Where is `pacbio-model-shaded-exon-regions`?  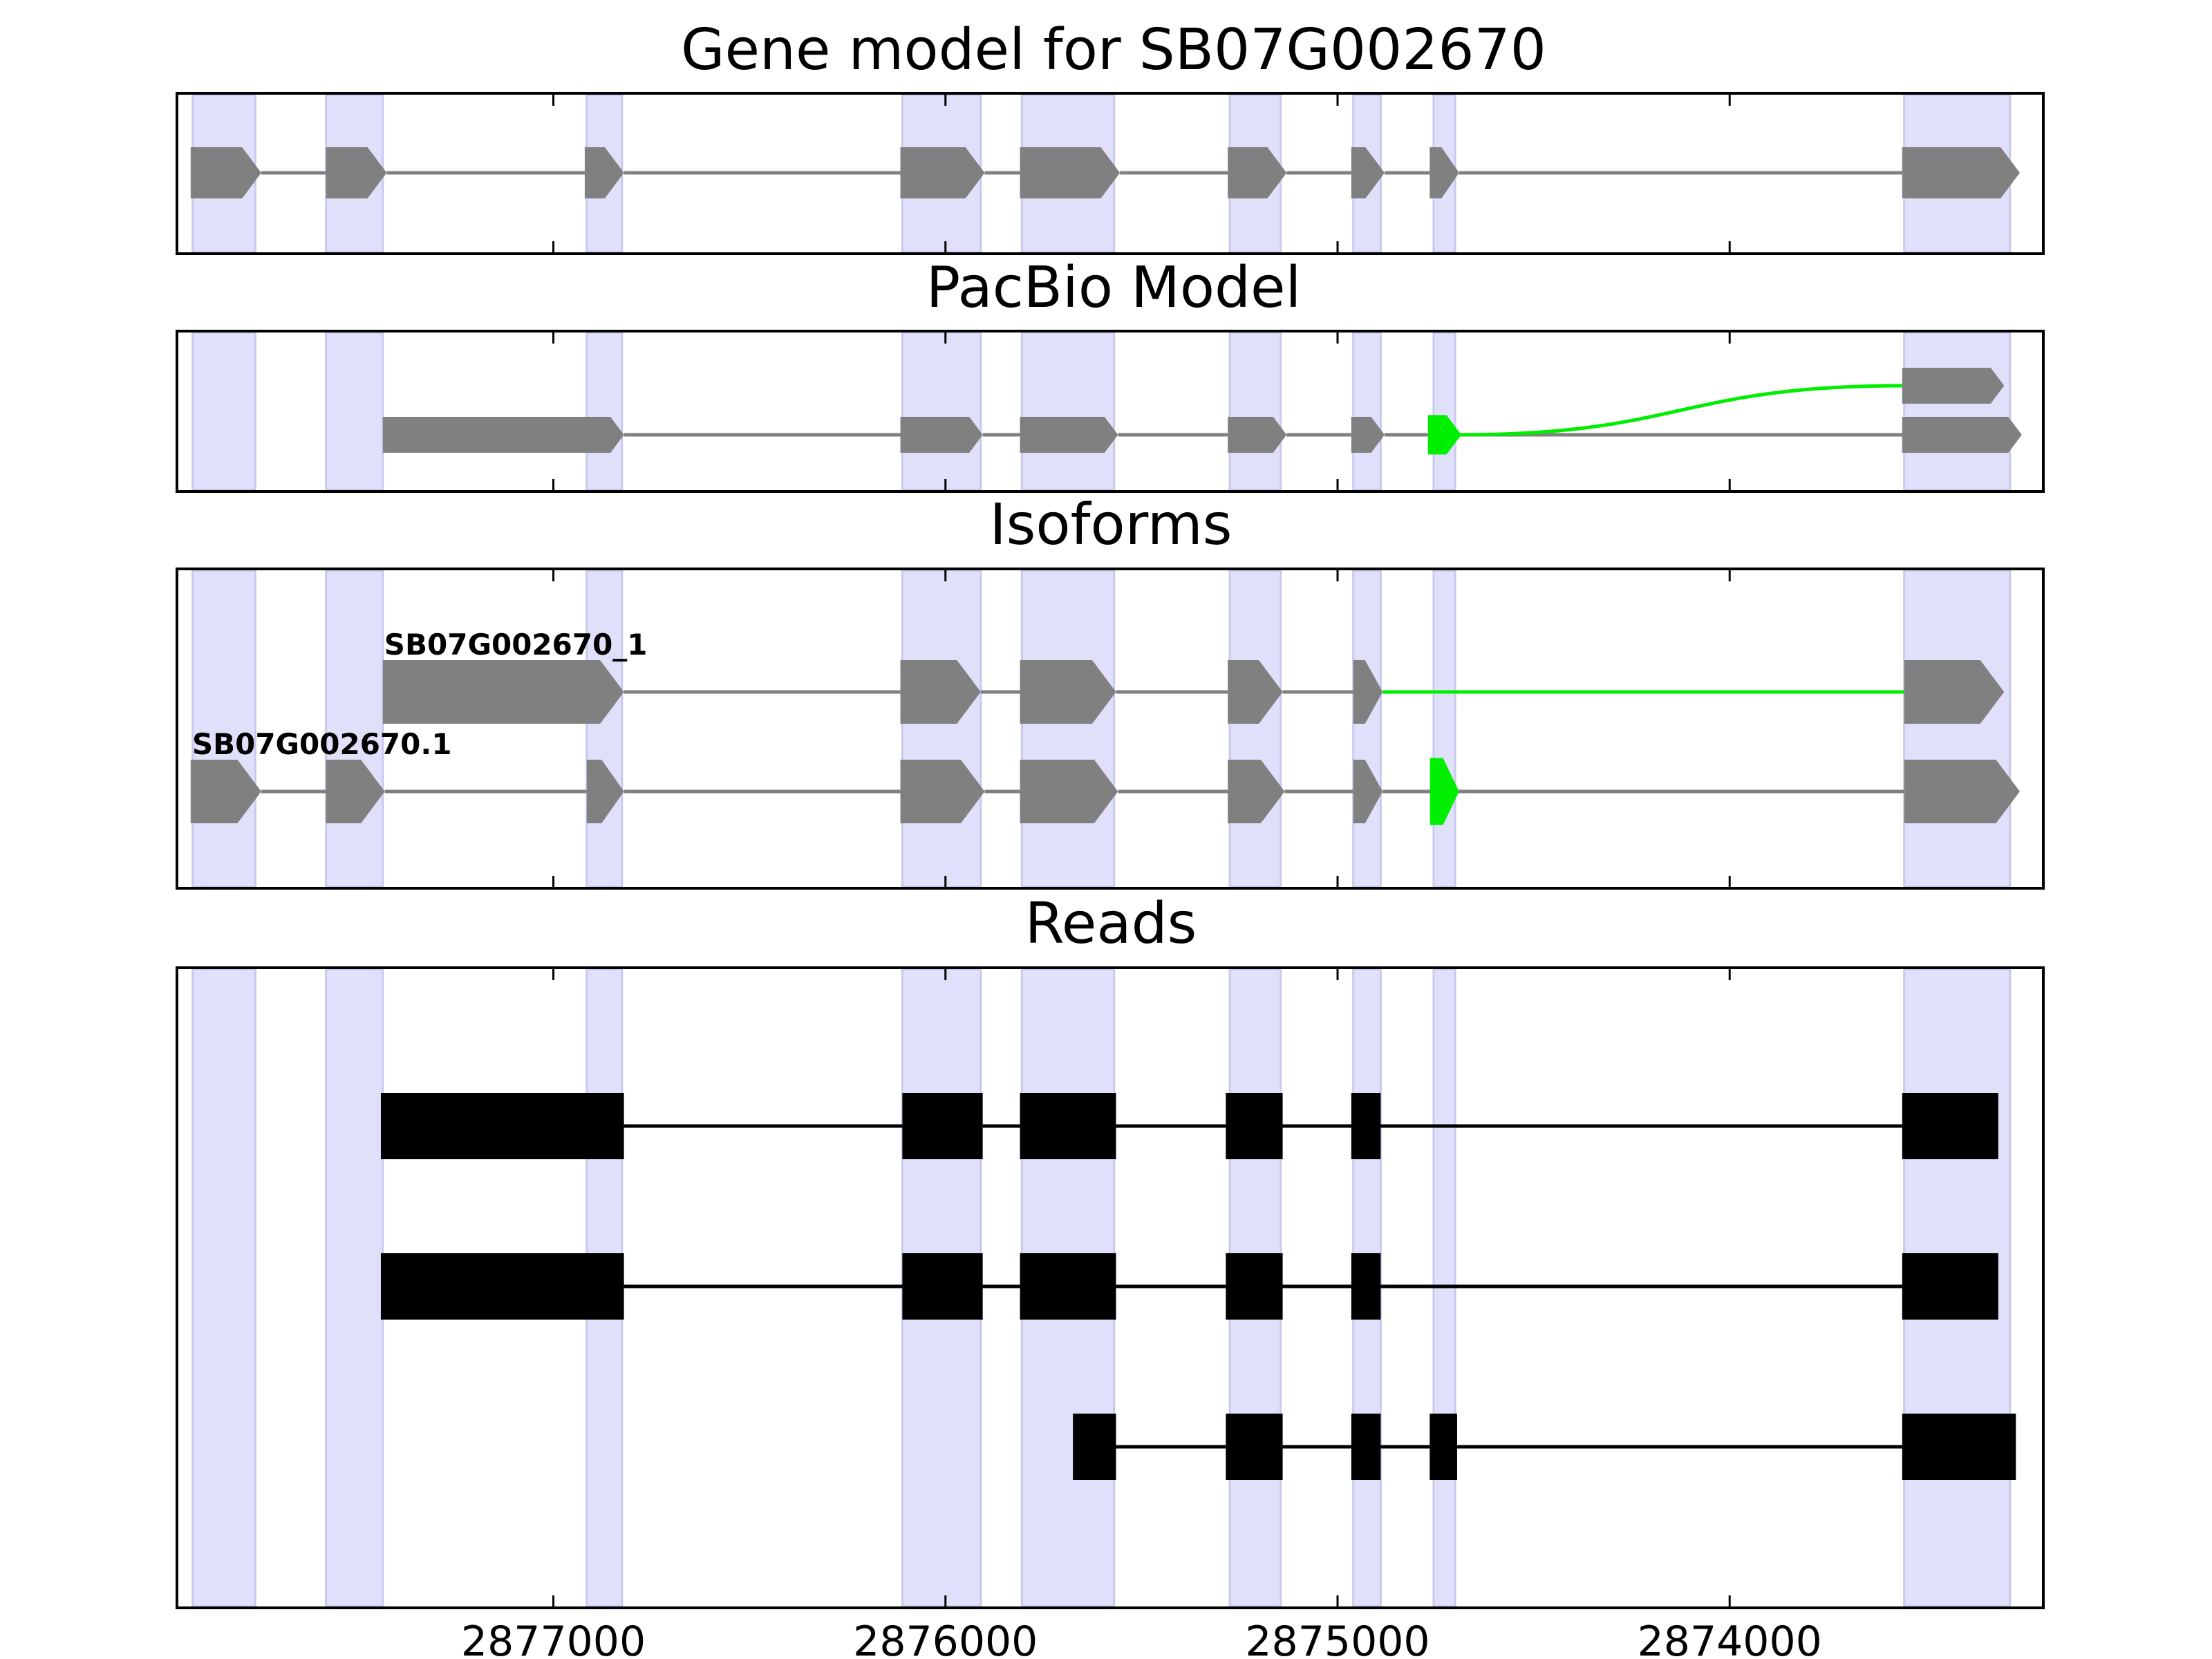 pacbio-model-shaded-exon-regions is located at coordinates (1101, 411).